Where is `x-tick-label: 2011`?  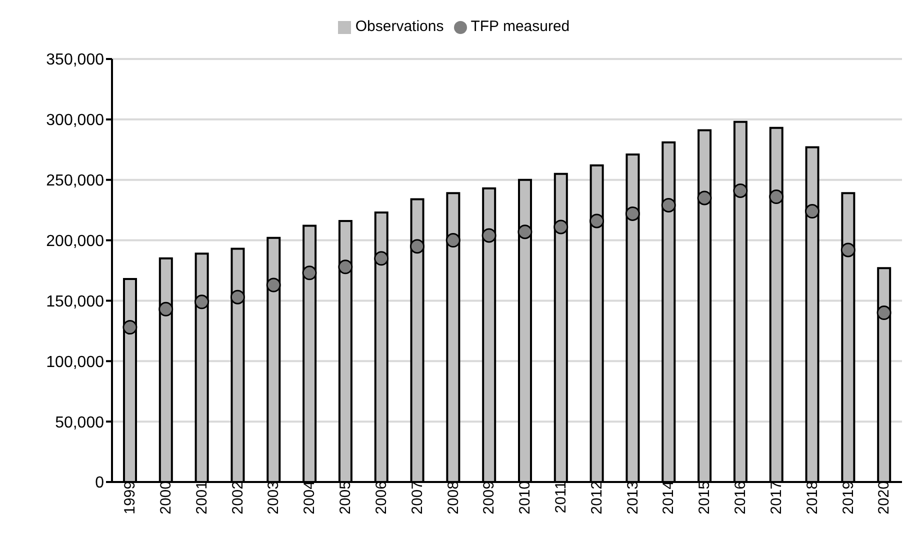
x-tick-label: 2011 is located at coordinates (561, 497).